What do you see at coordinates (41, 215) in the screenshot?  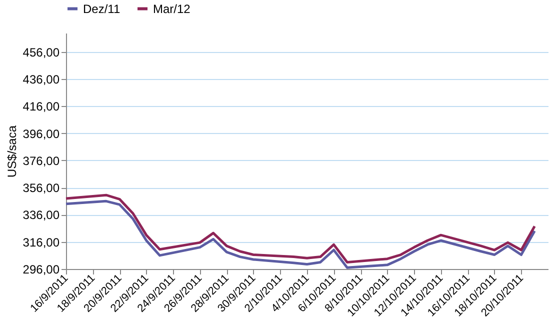 I see `y-tick-label: 336,00` at bounding box center [41, 215].